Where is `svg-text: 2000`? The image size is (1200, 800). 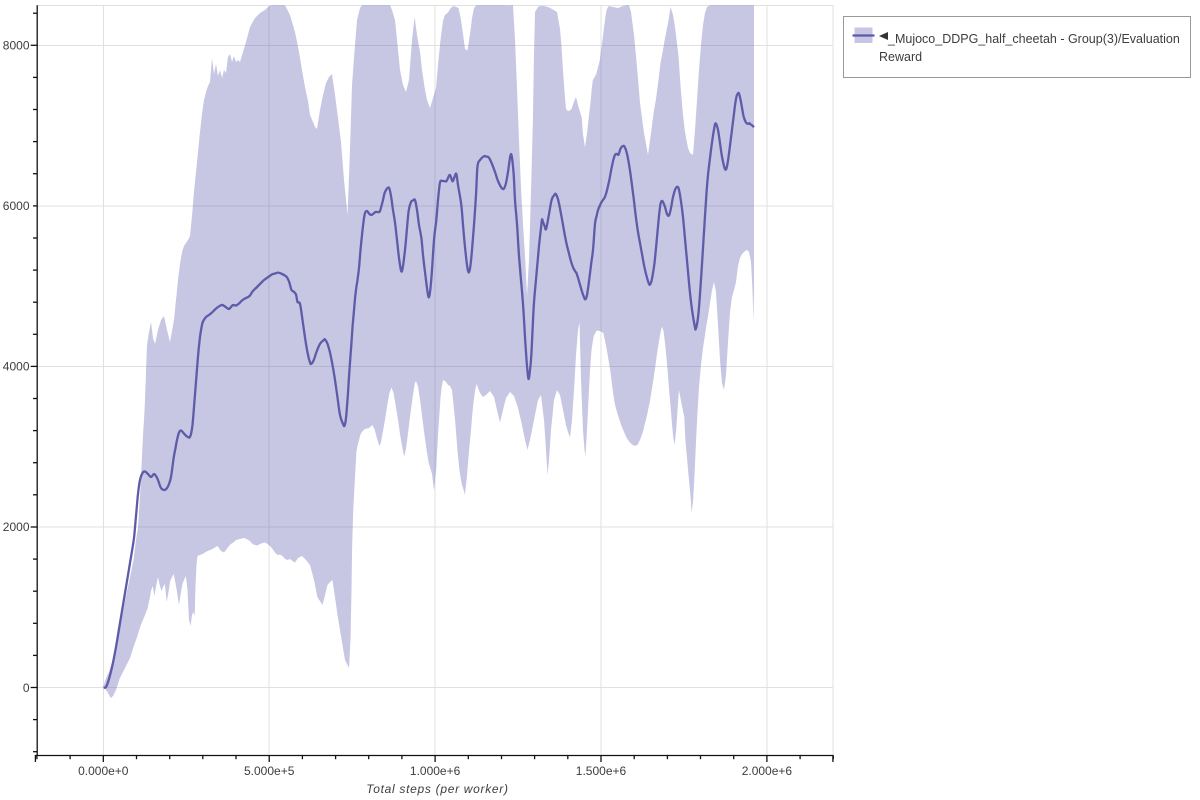
svg-text: 2000 is located at coordinates (16, 527).